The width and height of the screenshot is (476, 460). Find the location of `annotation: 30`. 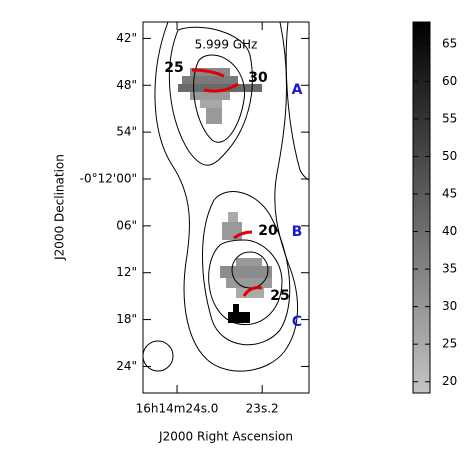

annotation: 30 is located at coordinates (258, 78).